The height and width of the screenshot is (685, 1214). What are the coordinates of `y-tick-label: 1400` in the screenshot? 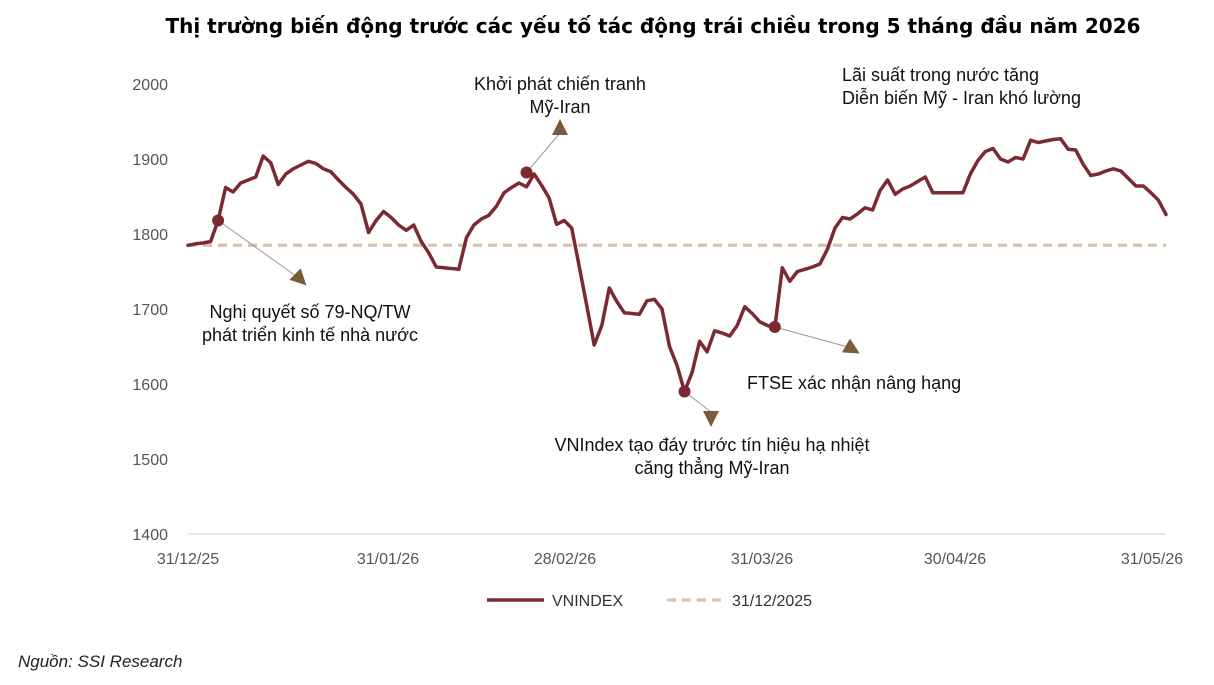 It's located at (150, 535).